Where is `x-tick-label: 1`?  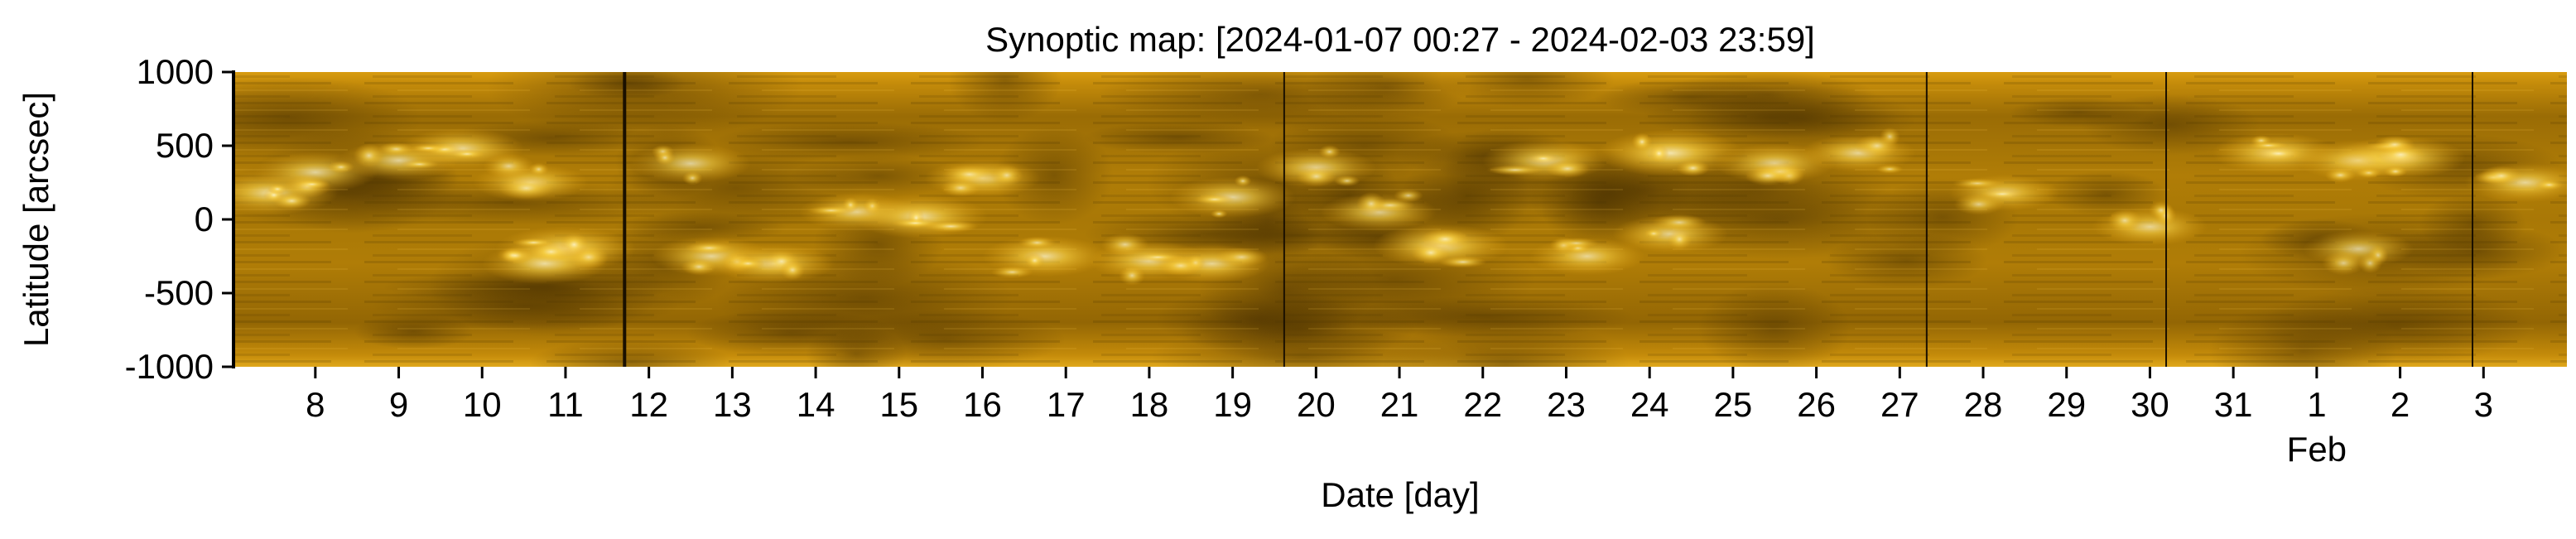 x-tick-label: 1 is located at coordinates (2316, 405).